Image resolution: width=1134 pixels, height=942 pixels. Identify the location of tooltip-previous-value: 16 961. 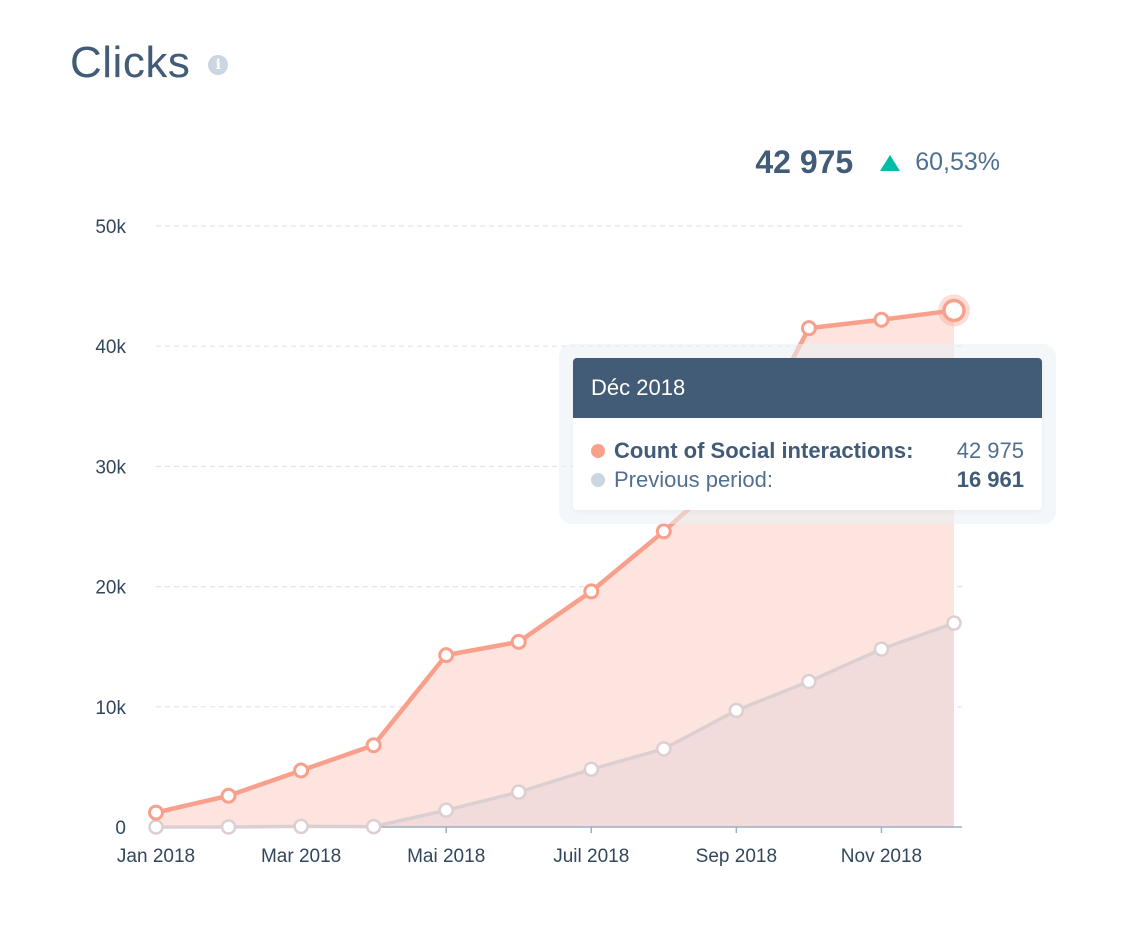
(990, 479).